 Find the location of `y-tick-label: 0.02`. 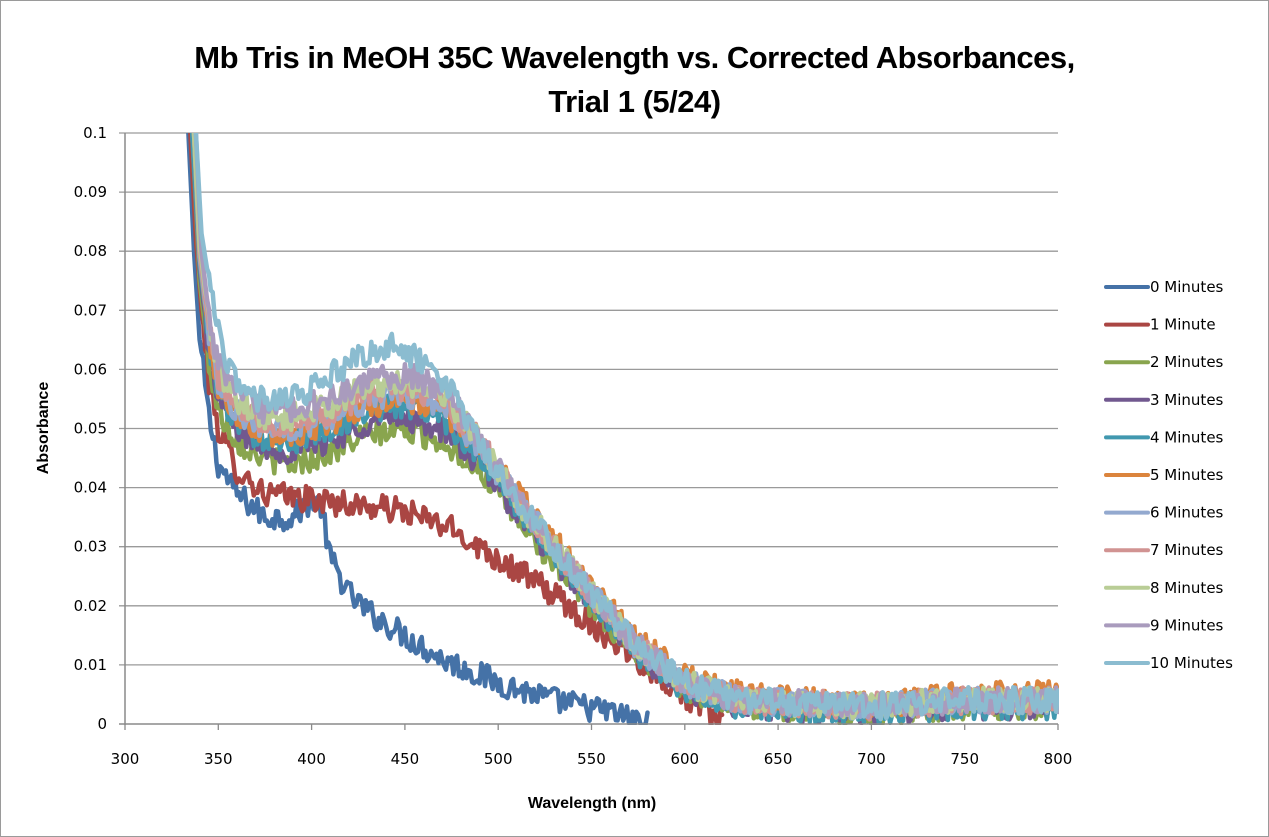

y-tick-label: 0.02 is located at coordinates (90, 606).